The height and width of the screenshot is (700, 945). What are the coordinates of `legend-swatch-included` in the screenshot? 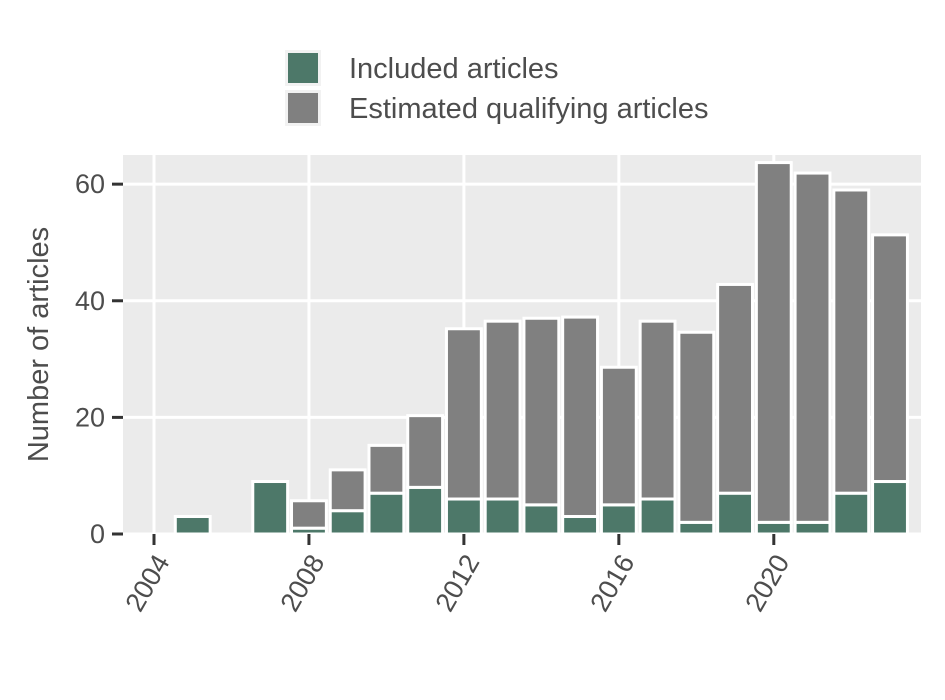 It's located at (303, 68).